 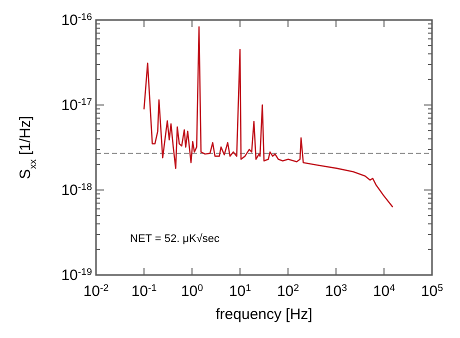 What do you see at coordinates (76, 190) in the screenshot?
I see `y-tick-label: 10$^{-18}$` at bounding box center [76, 190].